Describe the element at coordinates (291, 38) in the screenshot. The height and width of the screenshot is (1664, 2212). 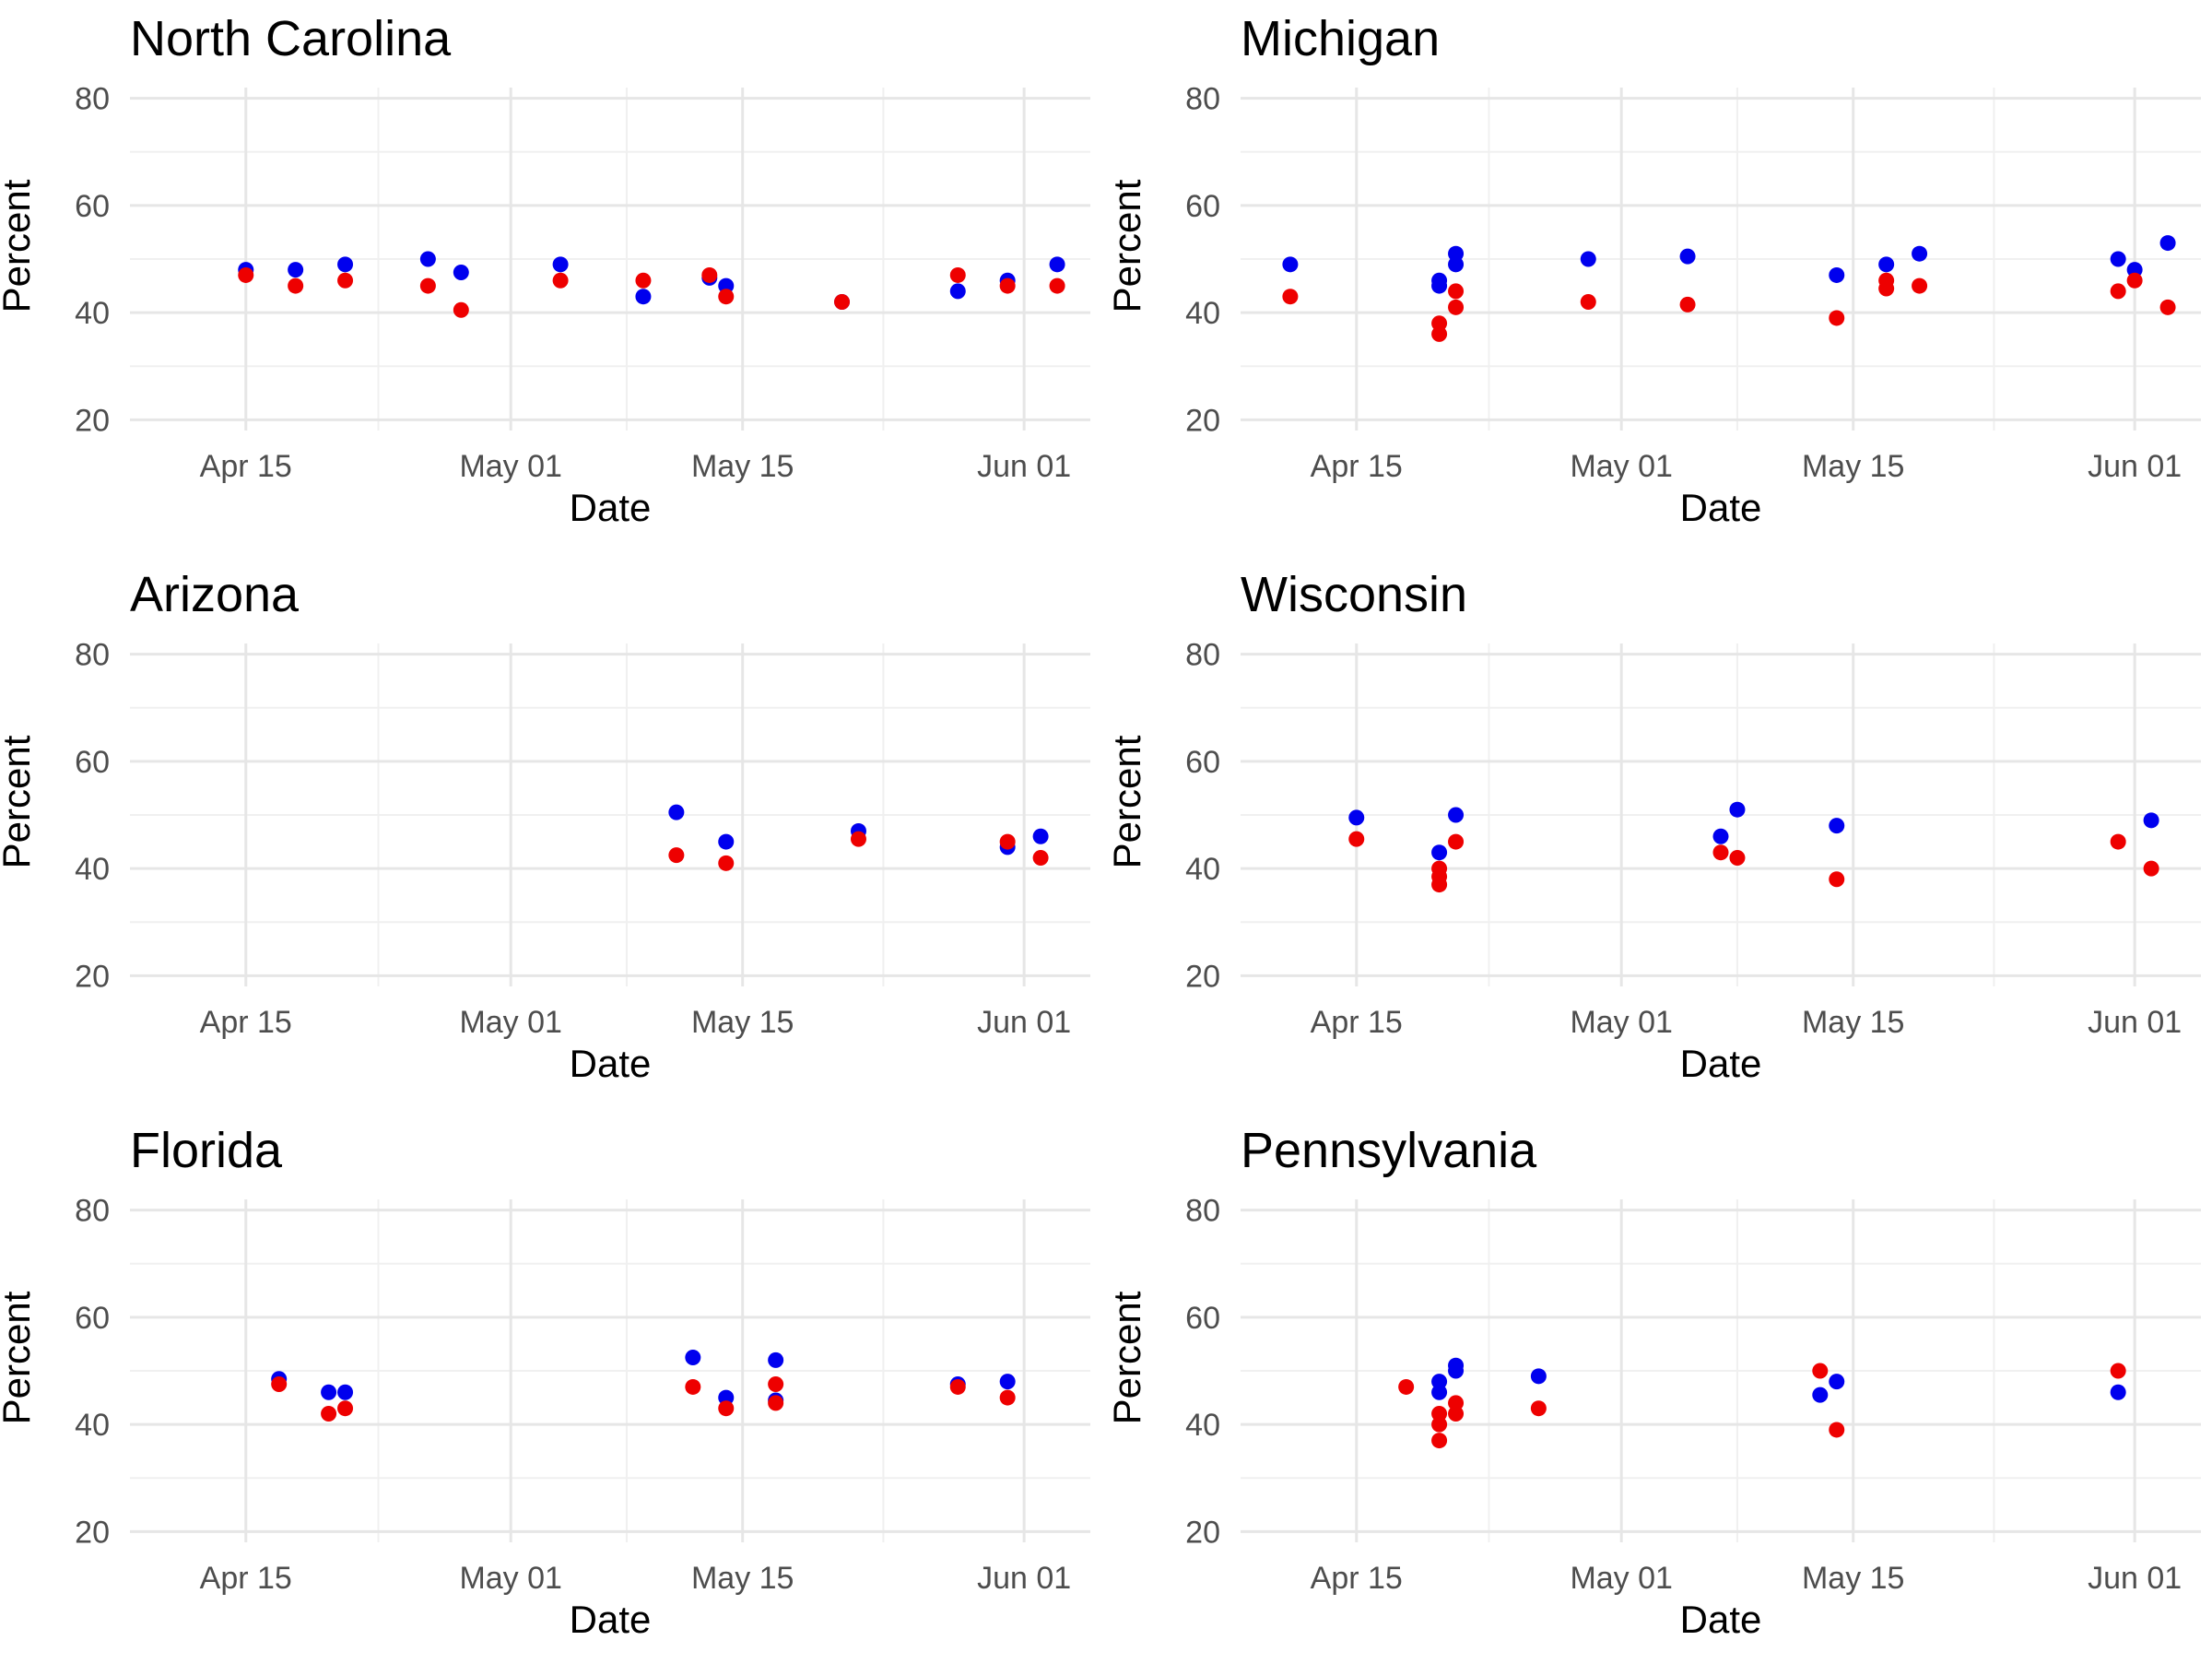
I see `panel-title: North Carolina` at that location.